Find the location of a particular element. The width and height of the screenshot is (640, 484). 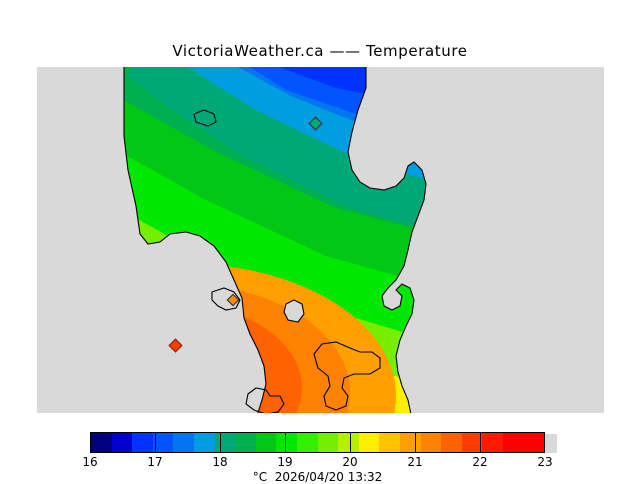

colorbar-tick-label: 16 is located at coordinates (90, 462).